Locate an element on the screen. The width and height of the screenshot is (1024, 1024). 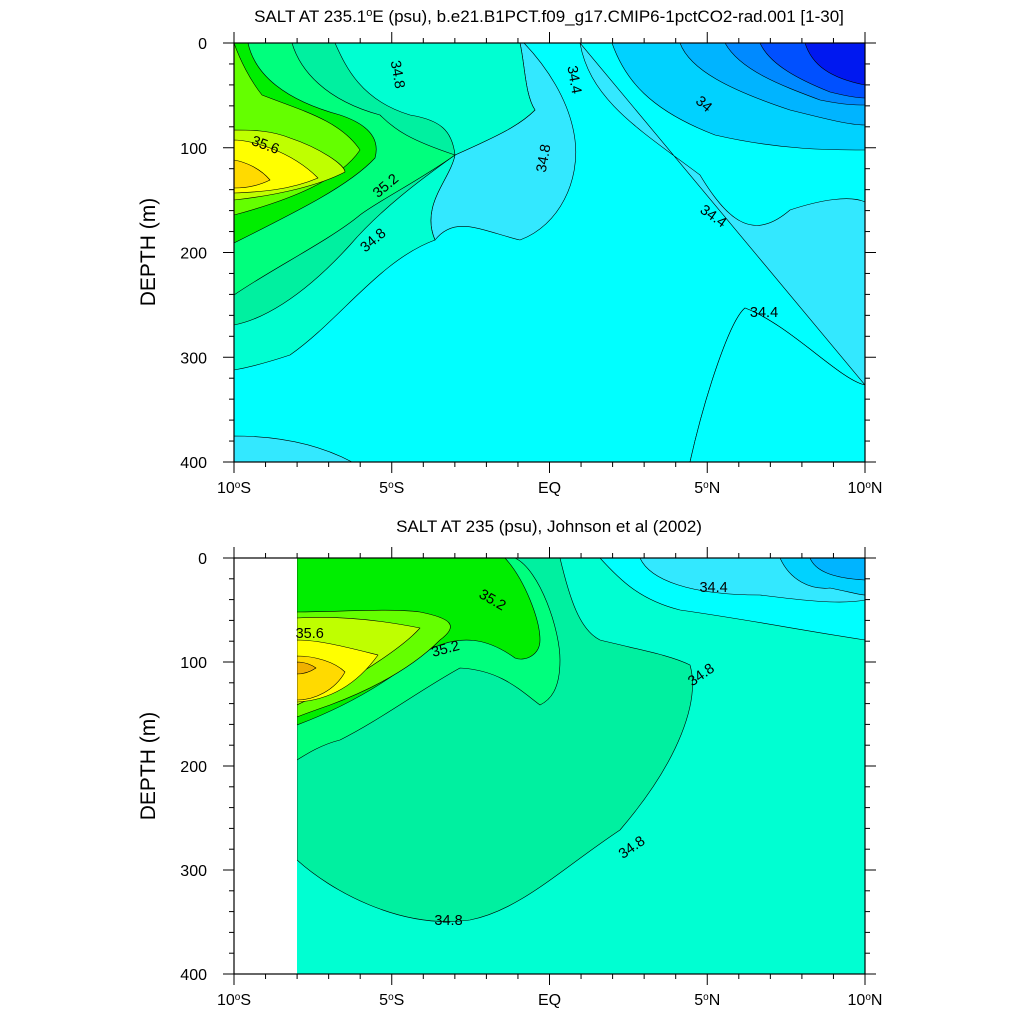
top-y-tick-label: 100 is located at coordinates (193, 149).